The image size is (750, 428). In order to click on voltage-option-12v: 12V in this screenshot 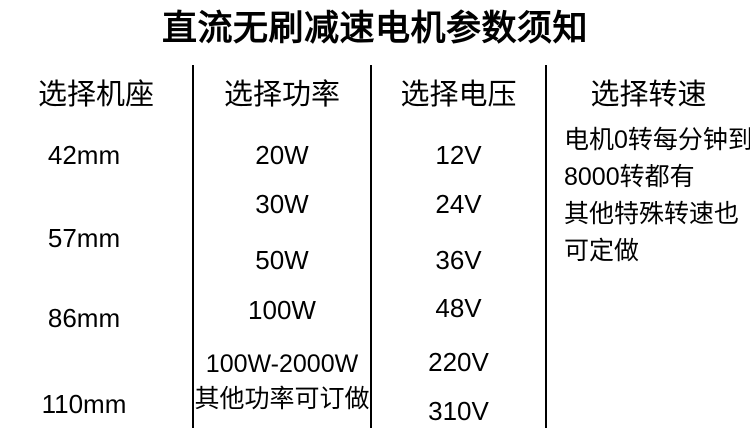, I will do `click(458, 155)`.